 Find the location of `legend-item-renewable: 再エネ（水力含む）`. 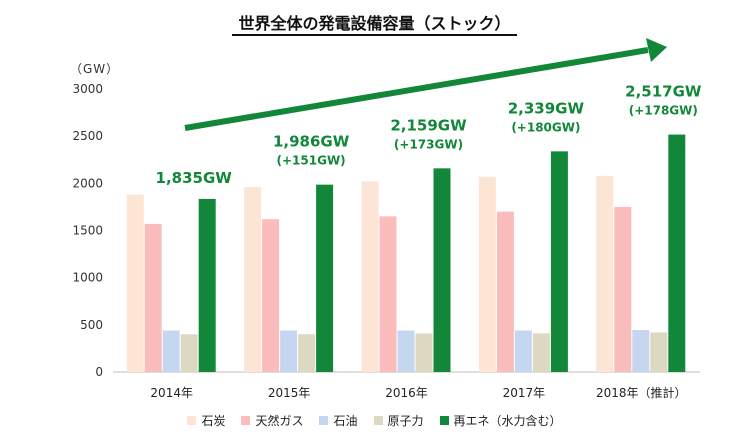

legend-item-renewable: 再エネ（水力含む） is located at coordinates (500, 420).